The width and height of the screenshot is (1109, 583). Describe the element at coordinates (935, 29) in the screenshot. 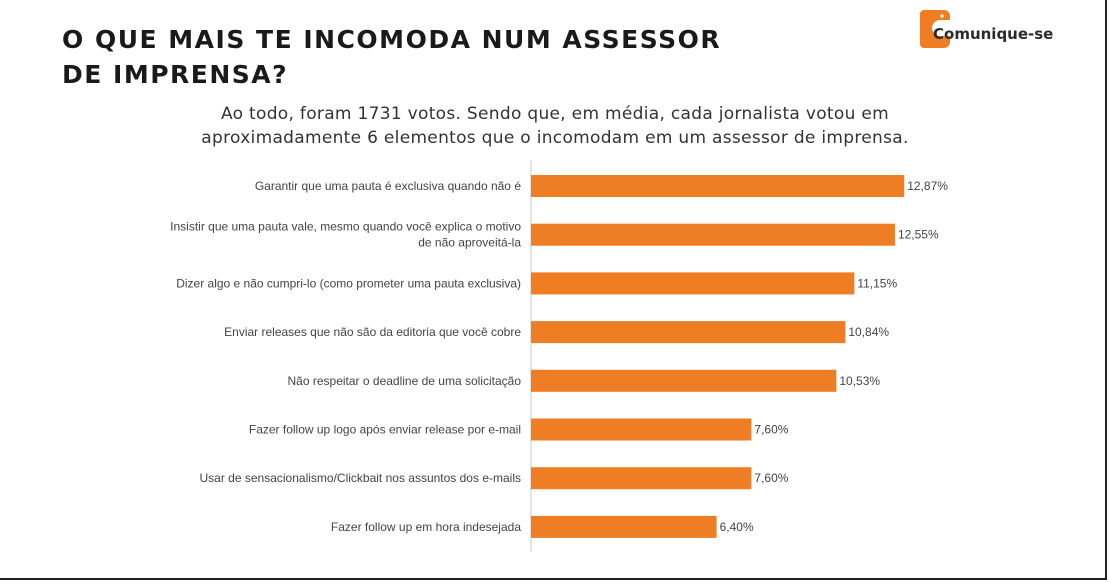

I see `logo-icon` at that location.